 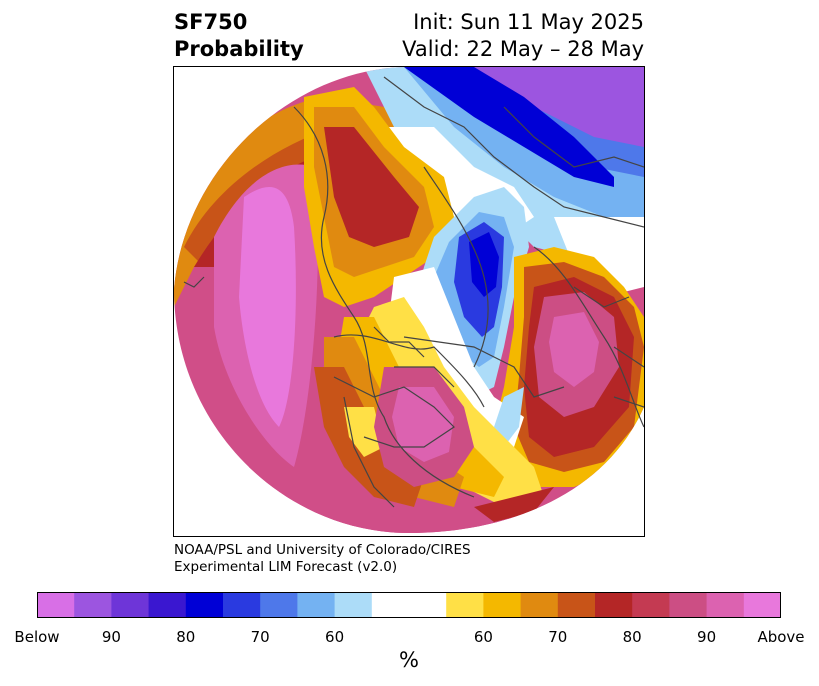 I want to click on title-block-left: SF750 Probability, so click(x=239, y=36).